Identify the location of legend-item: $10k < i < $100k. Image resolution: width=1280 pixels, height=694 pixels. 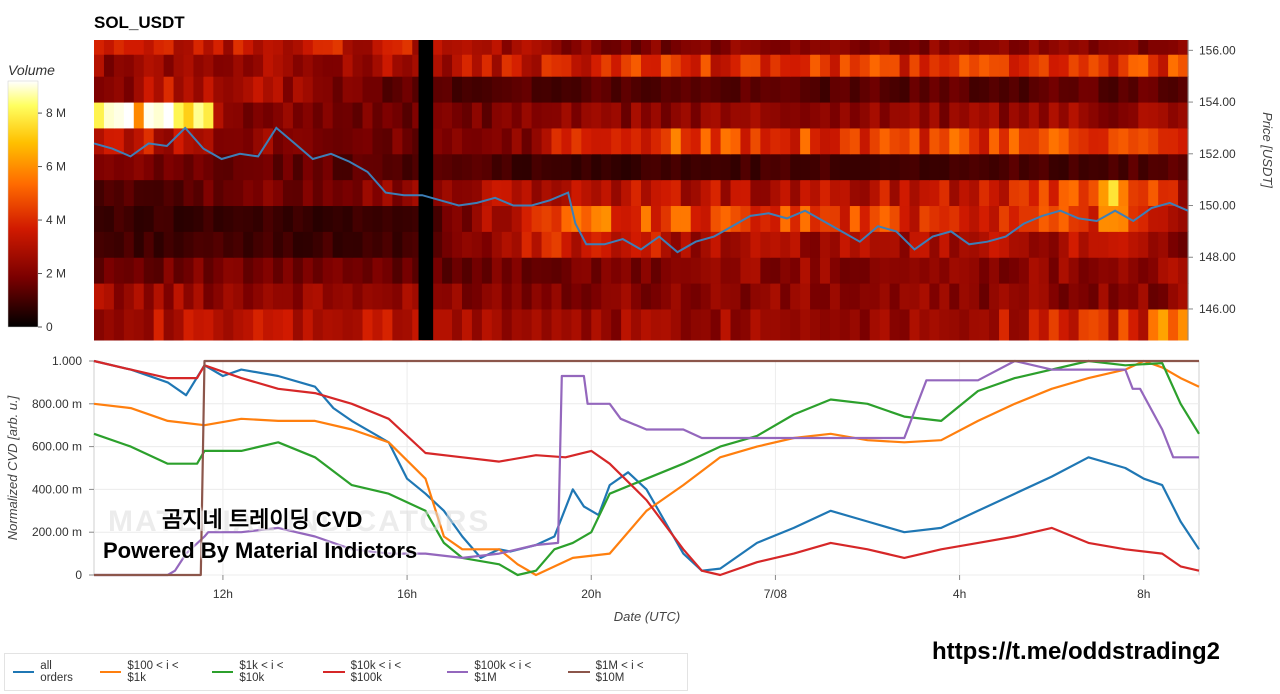
(378, 672).